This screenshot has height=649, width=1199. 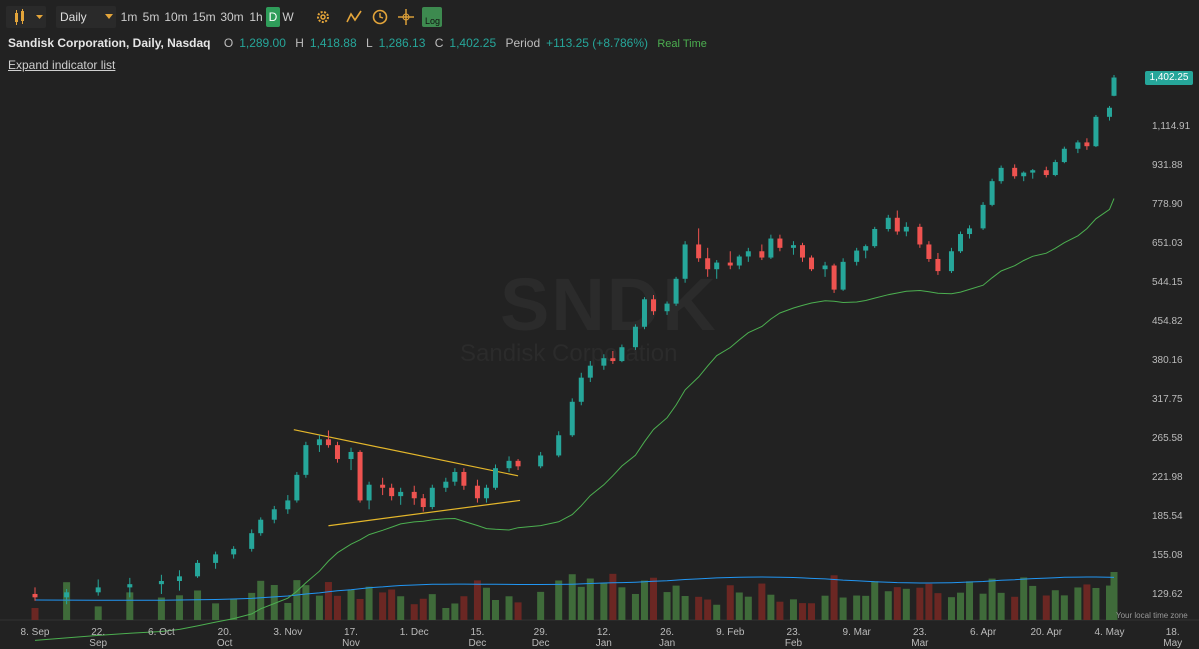 What do you see at coordinates (477, 638) in the screenshot?
I see `time-axis-label: 15. Dec` at bounding box center [477, 638].